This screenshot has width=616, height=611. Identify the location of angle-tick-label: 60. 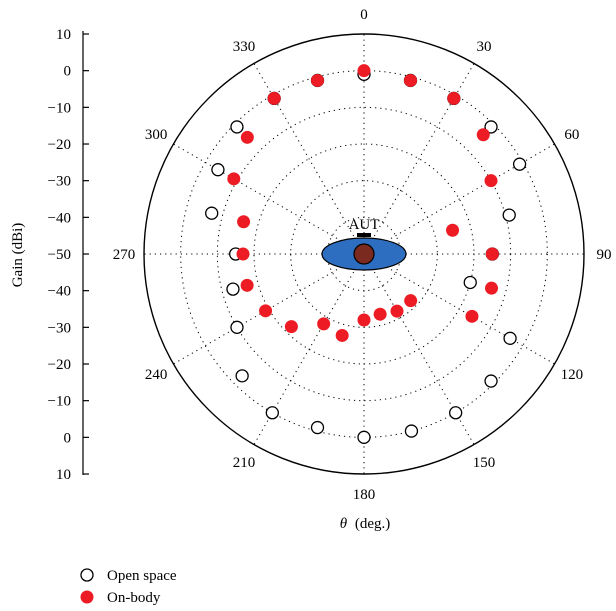
(571, 135).